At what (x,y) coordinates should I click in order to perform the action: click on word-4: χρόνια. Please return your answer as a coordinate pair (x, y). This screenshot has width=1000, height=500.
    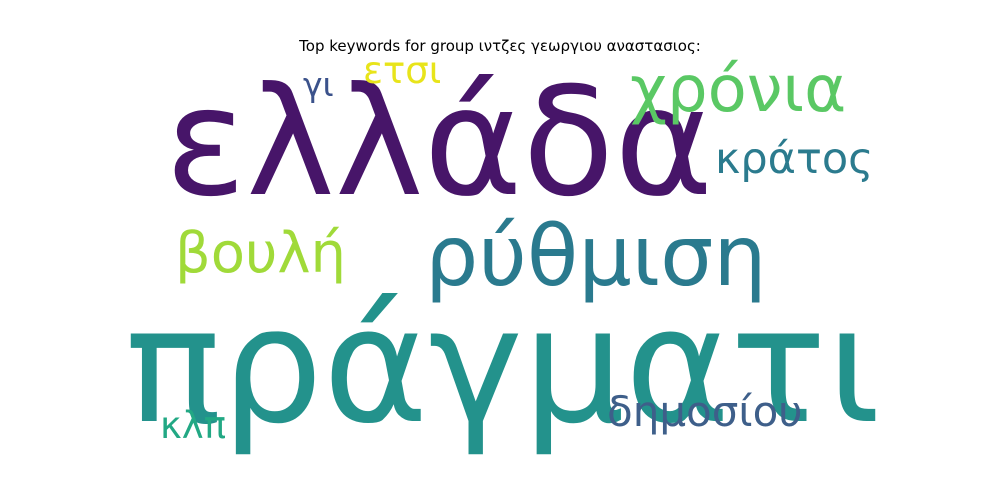
    Looking at the image, I should click on (738, 90).